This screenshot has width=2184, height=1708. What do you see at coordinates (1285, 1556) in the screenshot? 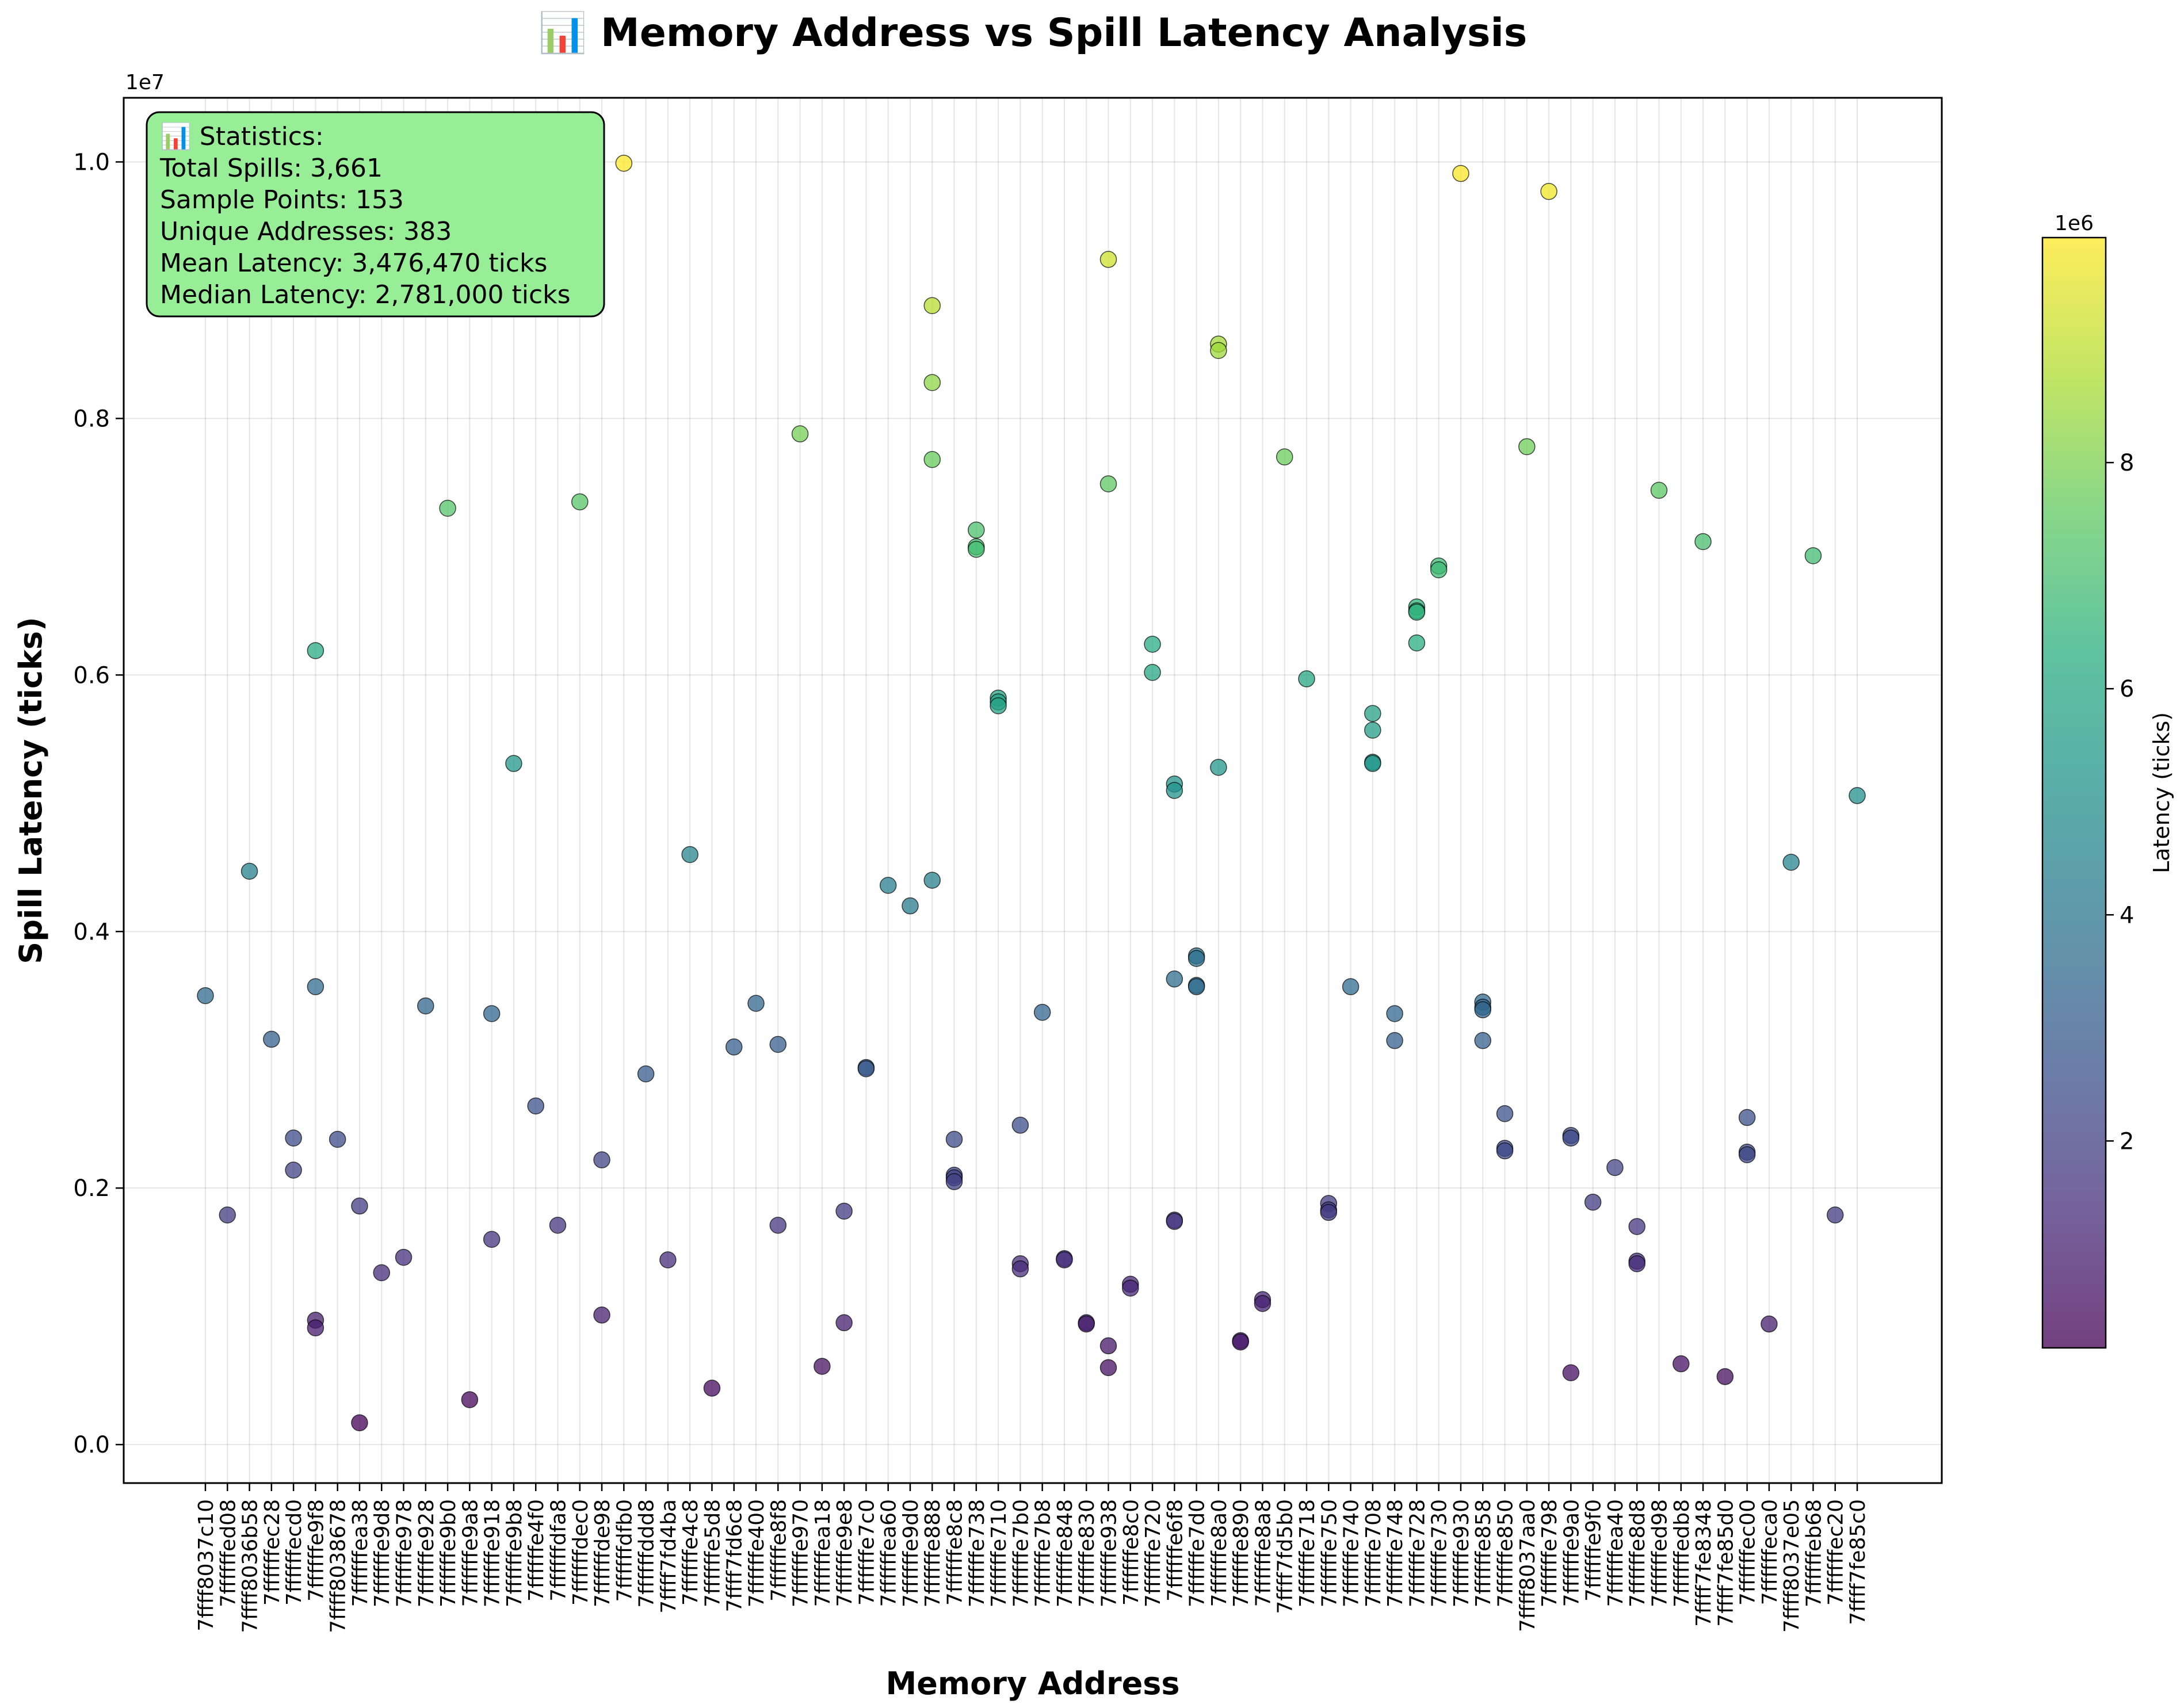
I see `x-tick-label: 7ffff7fd5b0` at bounding box center [1285, 1556].